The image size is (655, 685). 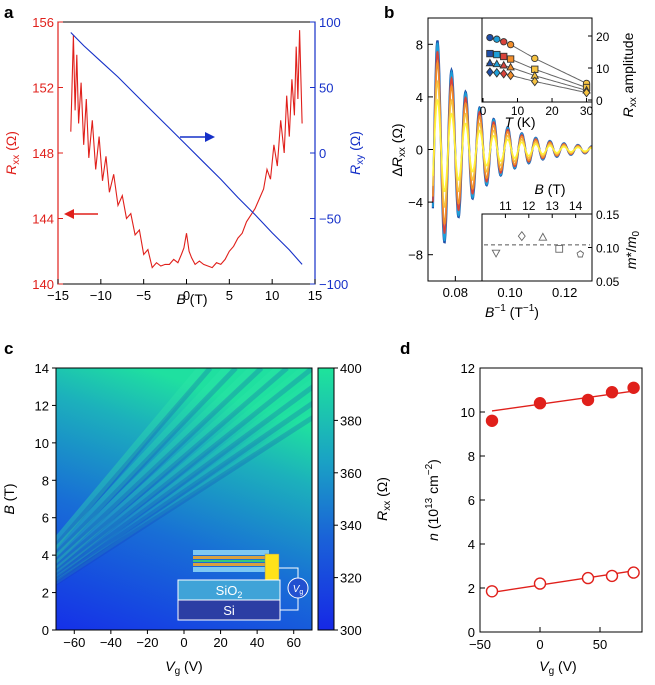 I want to click on si-label: Si, so click(x=229, y=610).